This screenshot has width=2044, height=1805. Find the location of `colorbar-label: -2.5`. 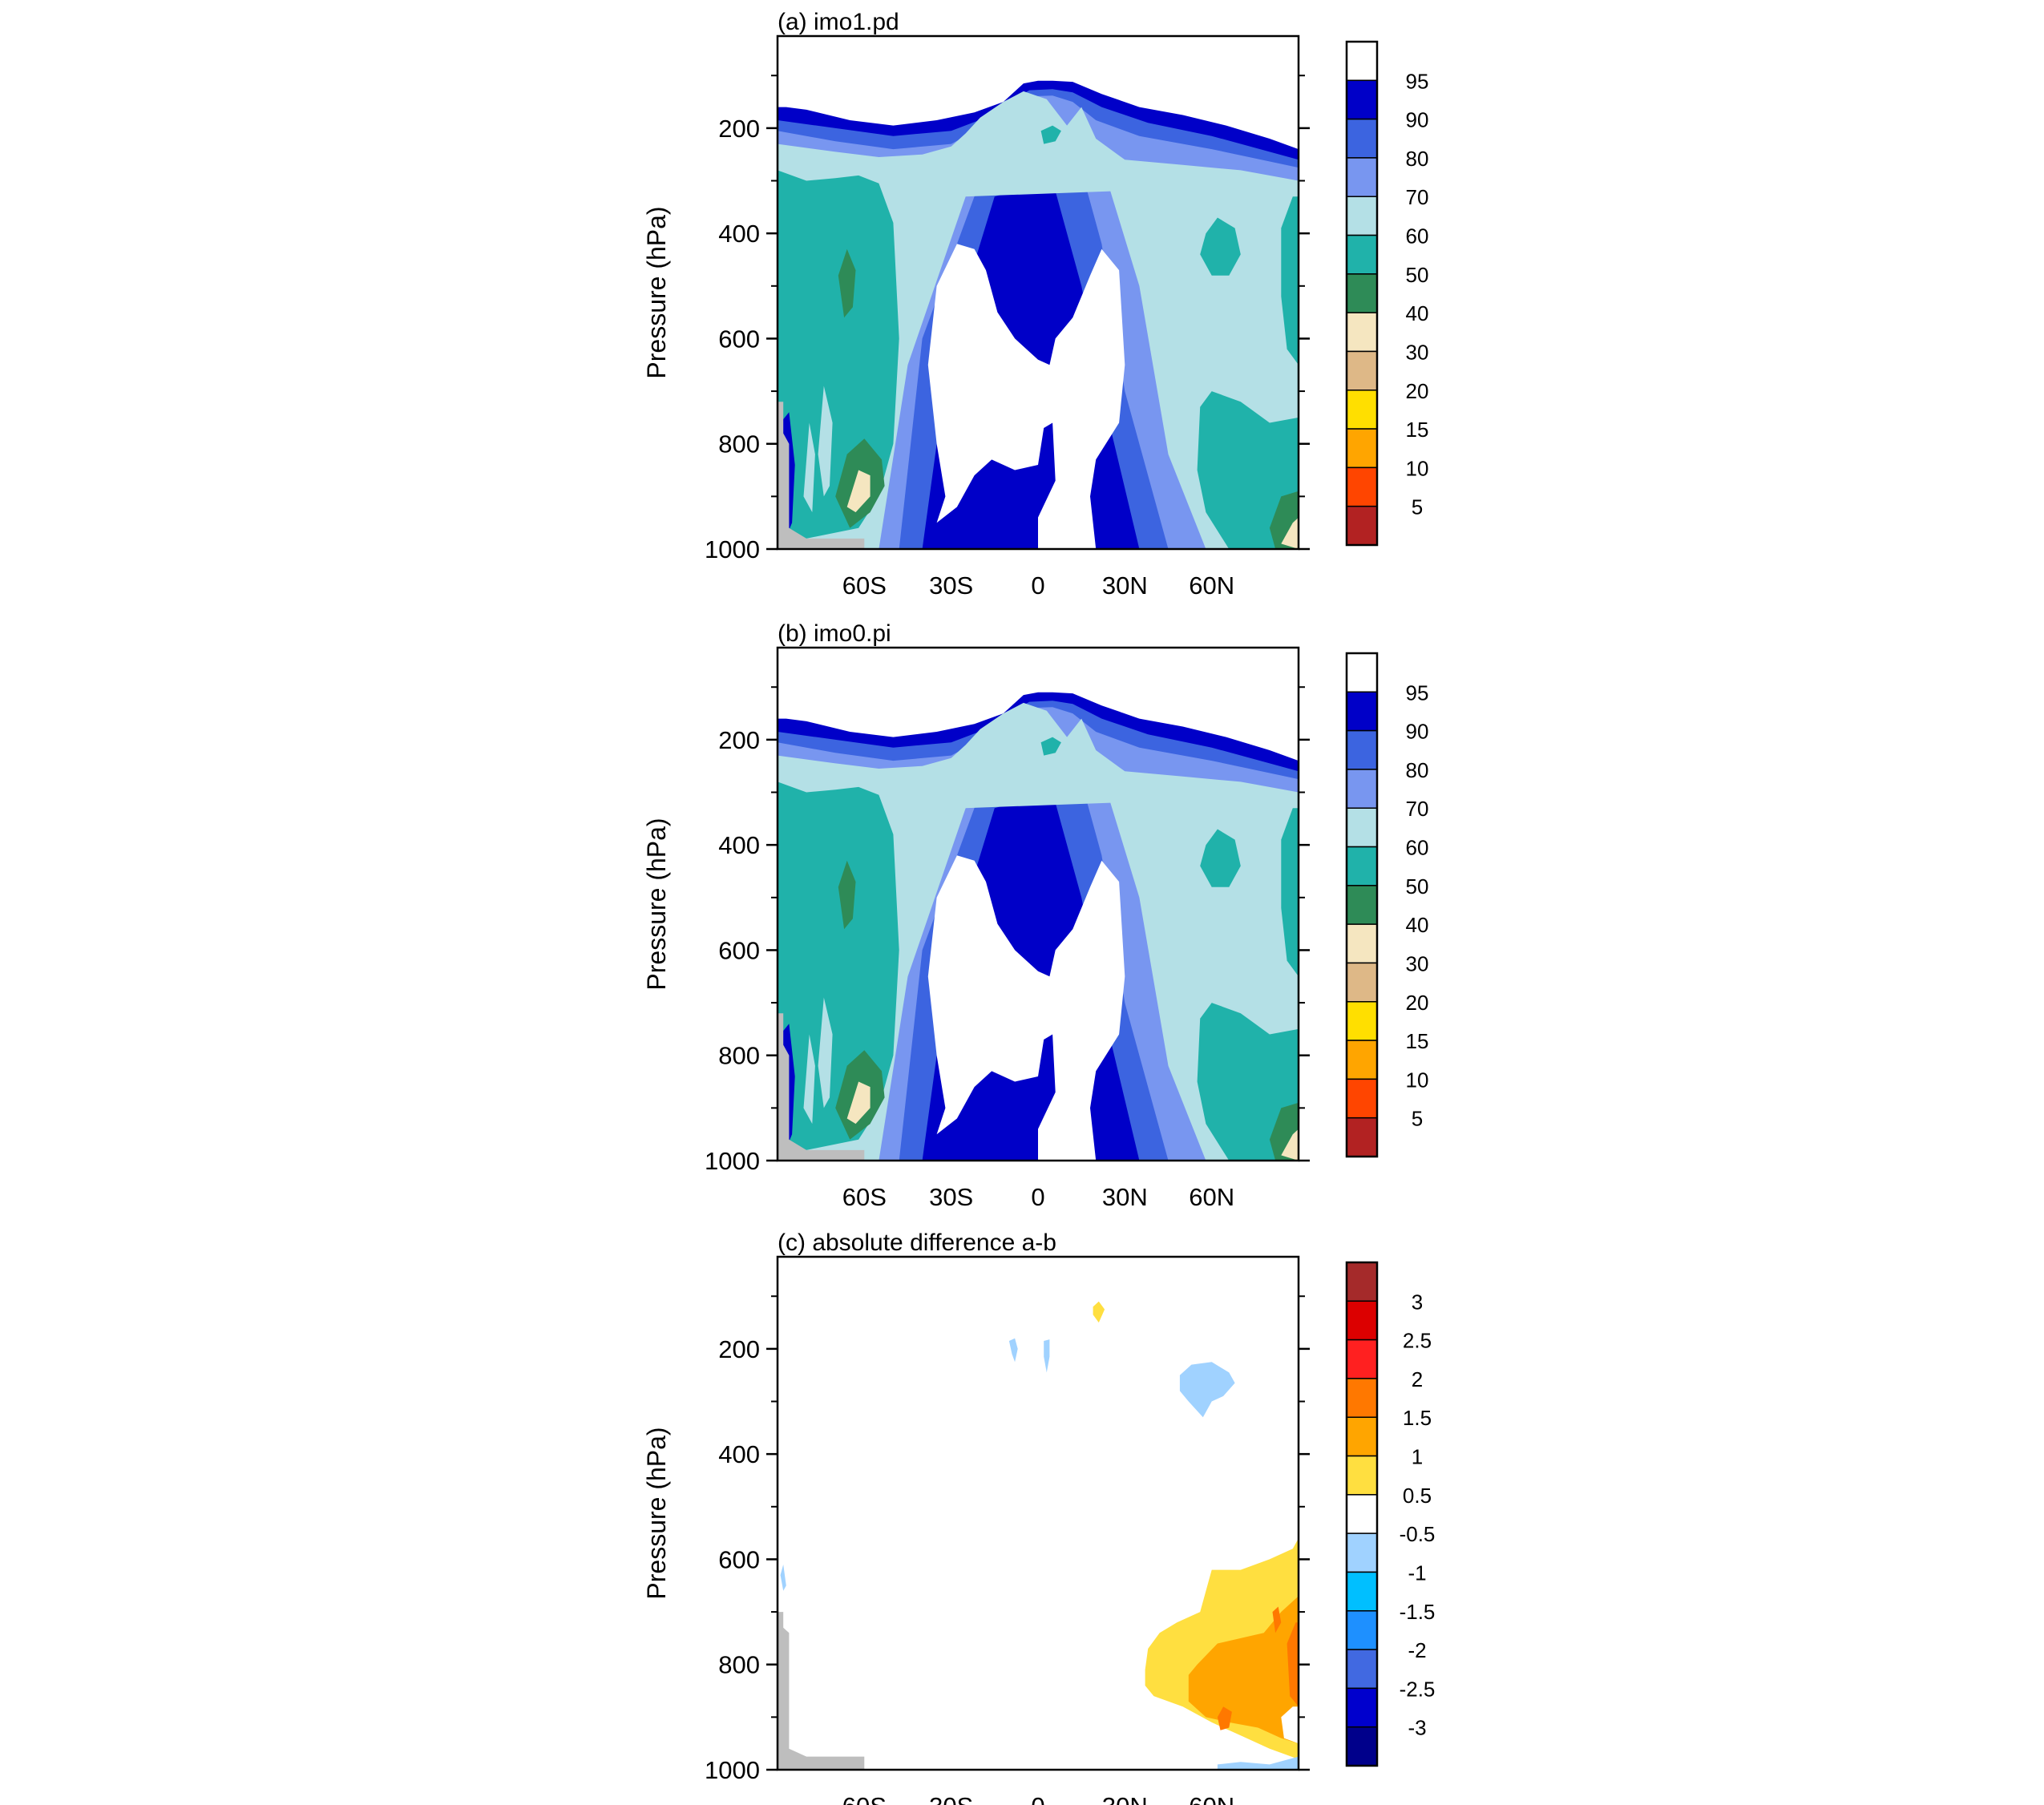

colorbar-label: -2.5 is located at coordinates (1418, 1689).